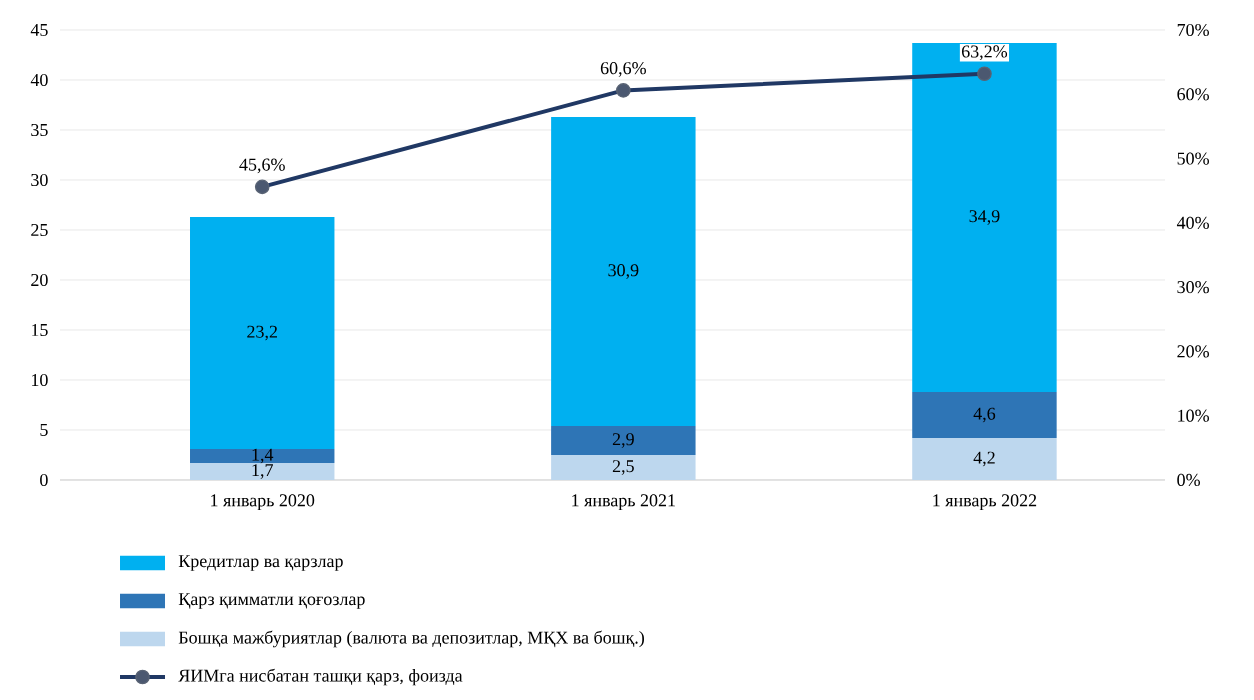 The width and height of the screenshot is (1254, 700). I want to click on x-tick-label: 1 январь 2021, so click(623, 502).